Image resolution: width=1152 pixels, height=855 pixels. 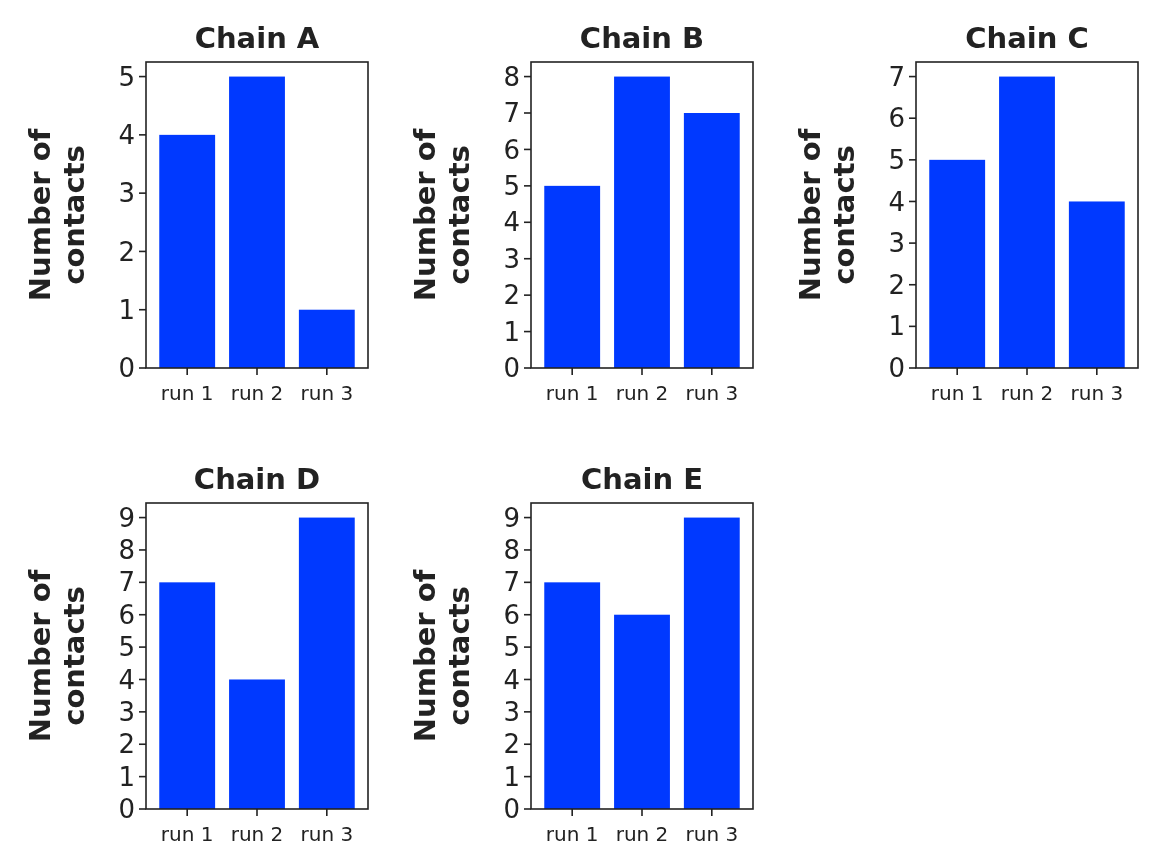 What do you see at coordinates (257, 479) in the screenshot?
I see `chart-title: Chain D` at bounding box center [257, 479].